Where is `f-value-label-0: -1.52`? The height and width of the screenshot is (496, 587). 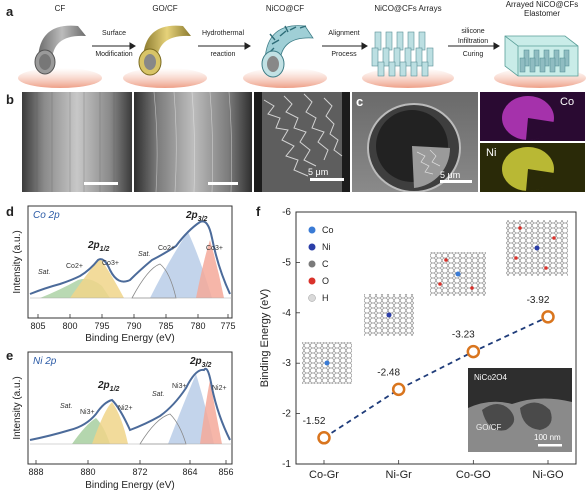
f-value-label-0: -1.52 is located at coordinates (314, 421).